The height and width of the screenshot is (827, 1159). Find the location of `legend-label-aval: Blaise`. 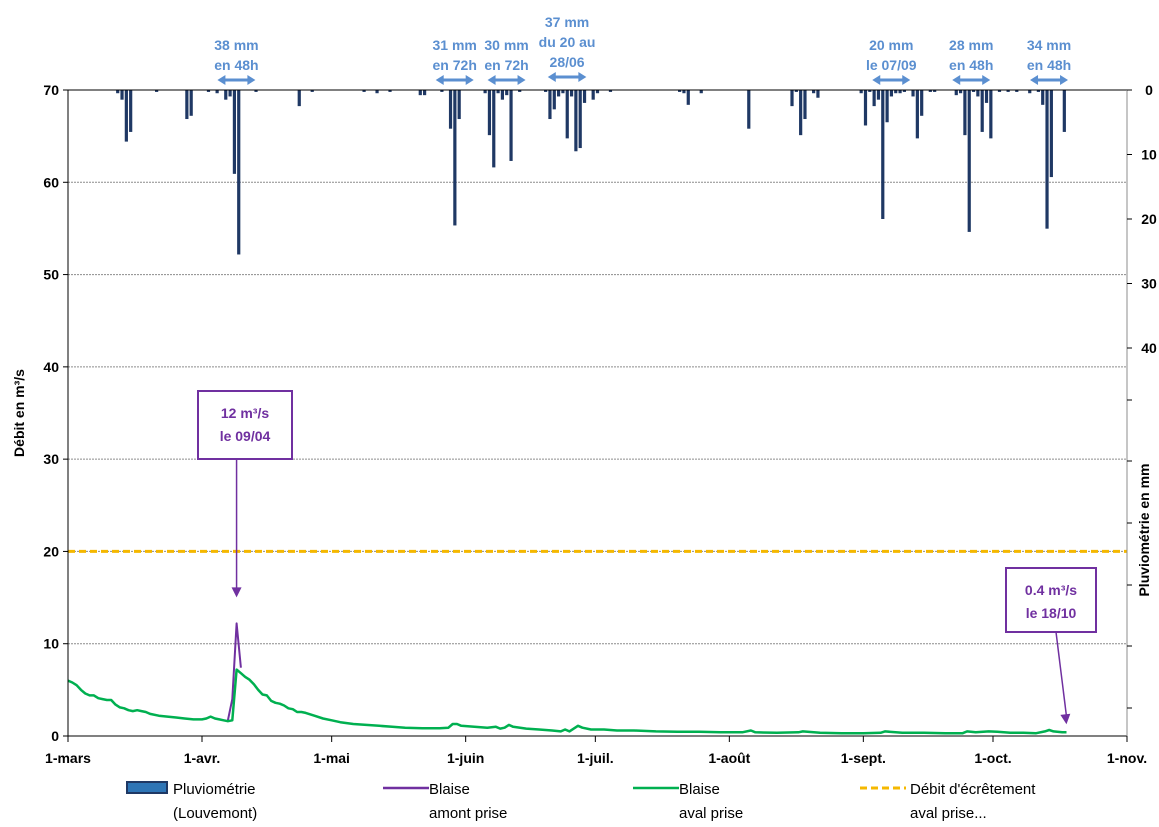

legend-label-aval: Blaise is located at coordinates (699, 789).